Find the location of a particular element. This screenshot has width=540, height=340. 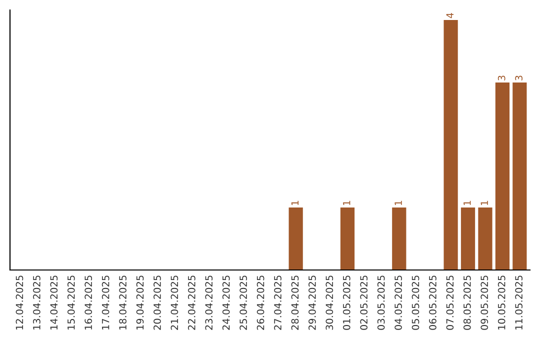

x-tick-label: 19.04.2025 is located at coordinates (140, 303).